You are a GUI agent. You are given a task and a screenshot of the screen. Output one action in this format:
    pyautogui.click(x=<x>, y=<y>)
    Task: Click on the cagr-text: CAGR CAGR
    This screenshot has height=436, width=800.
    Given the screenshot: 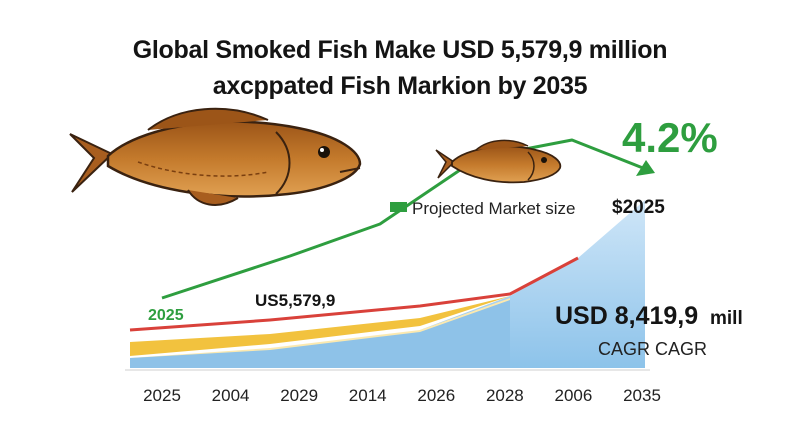 What is the action you would take?
    pyautogui.click(x=652, y=349)
    